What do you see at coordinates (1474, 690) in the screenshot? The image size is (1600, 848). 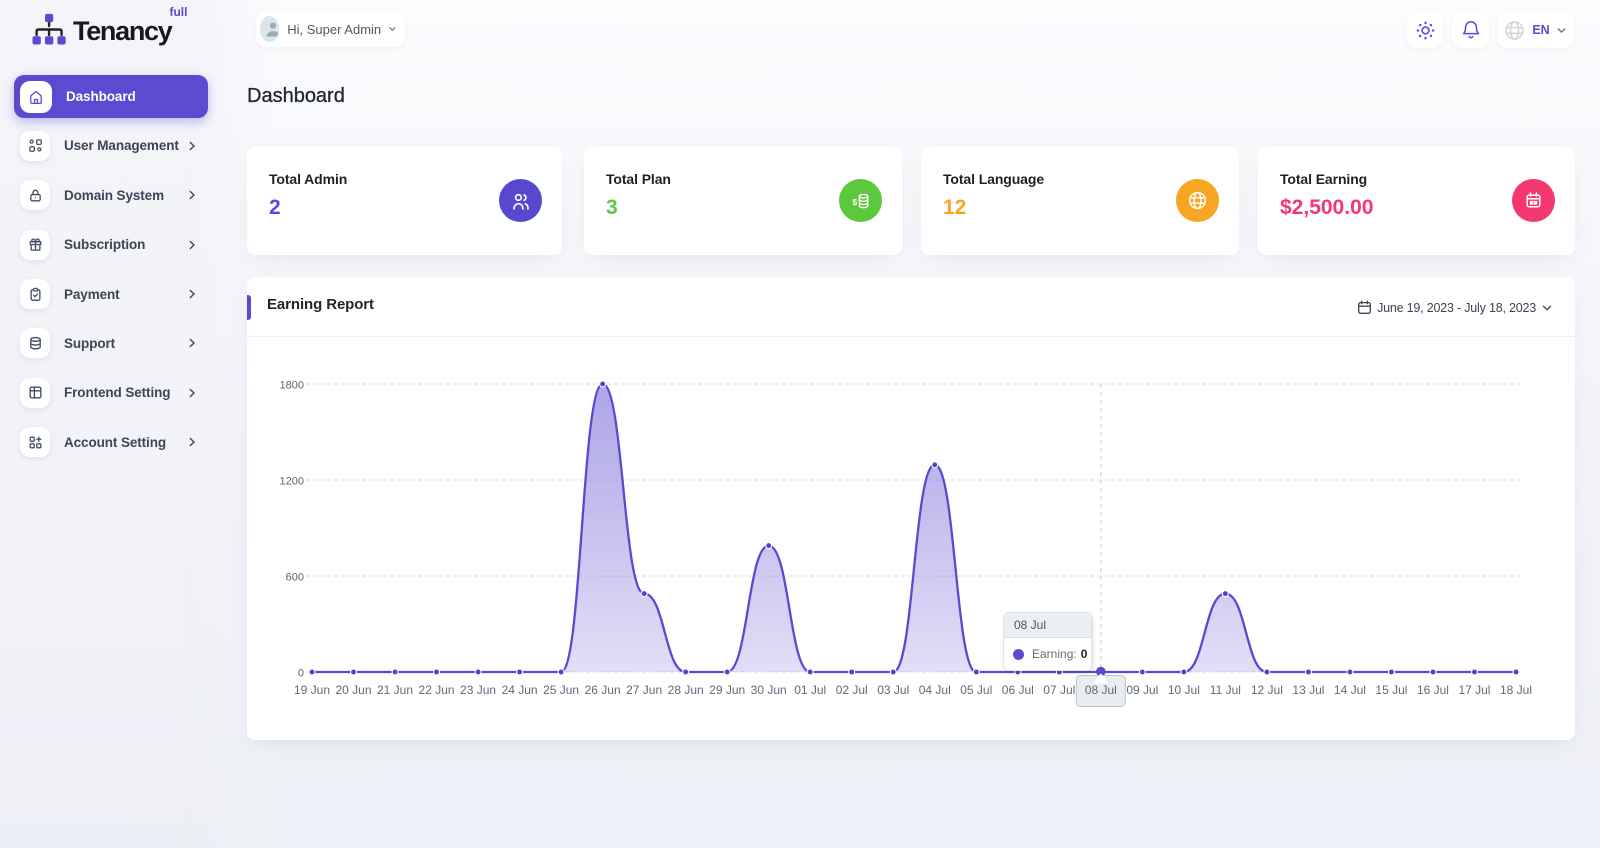 I see `svg-text: 17 Jul` at bounding box center [1474, 690].